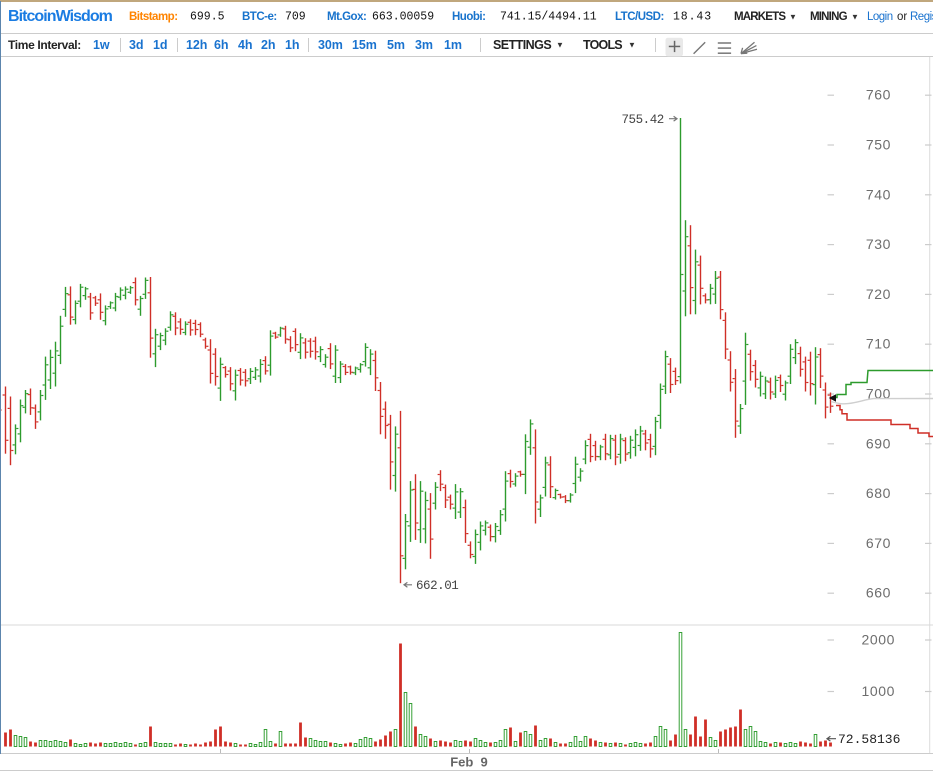 This screenshot has width=933, height=775. What do you see at coordinates (878, 145) in the screenshot?
I see `svg-text: 750` at bounding box center [878, 145].